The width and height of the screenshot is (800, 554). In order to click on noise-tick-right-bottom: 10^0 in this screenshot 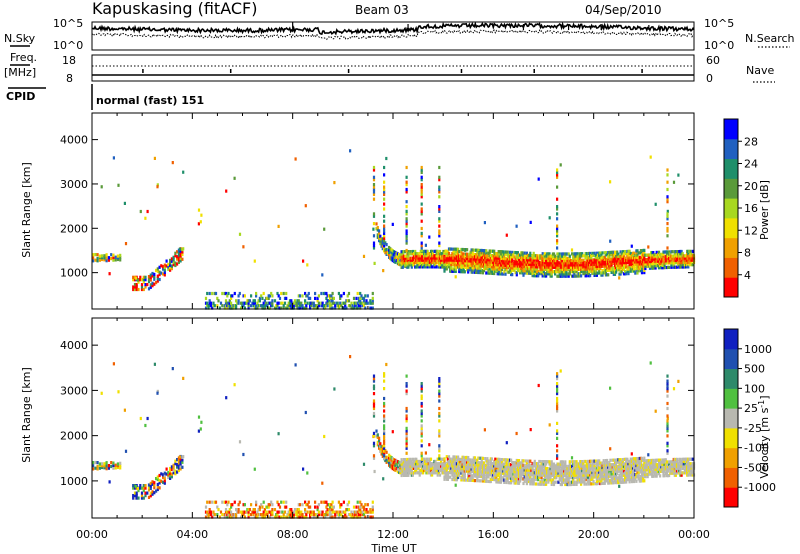, I will do `click(719, 45)`.